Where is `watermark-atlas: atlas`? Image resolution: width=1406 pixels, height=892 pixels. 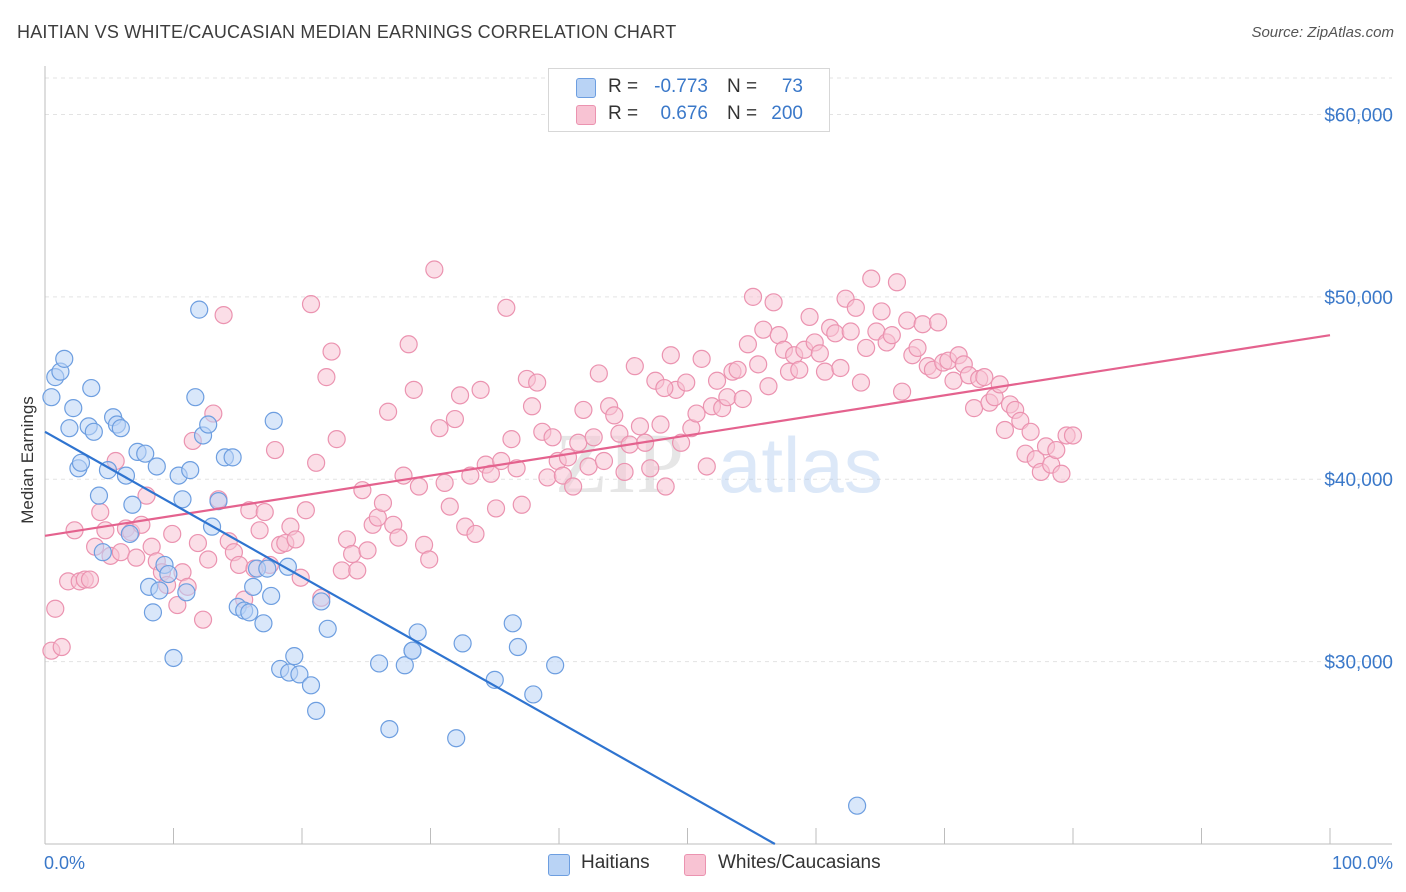
watermark-atlas: atlas is located at coordinates (800, 465).